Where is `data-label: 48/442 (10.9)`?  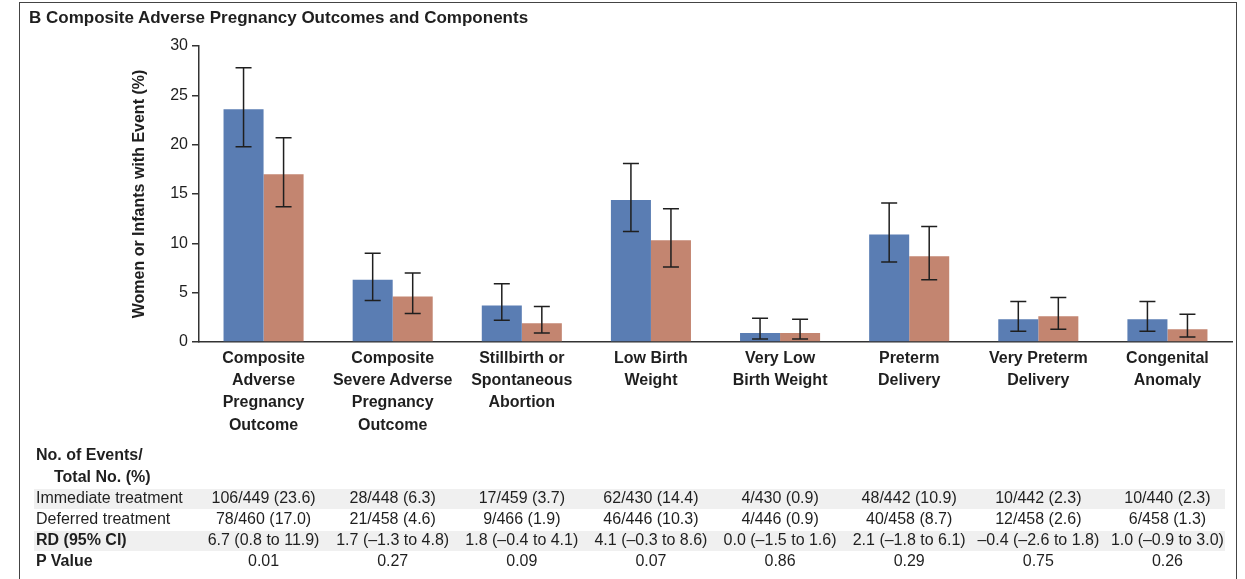 data-label: 48/442 (10.9) is located at coordinates (909, 498).